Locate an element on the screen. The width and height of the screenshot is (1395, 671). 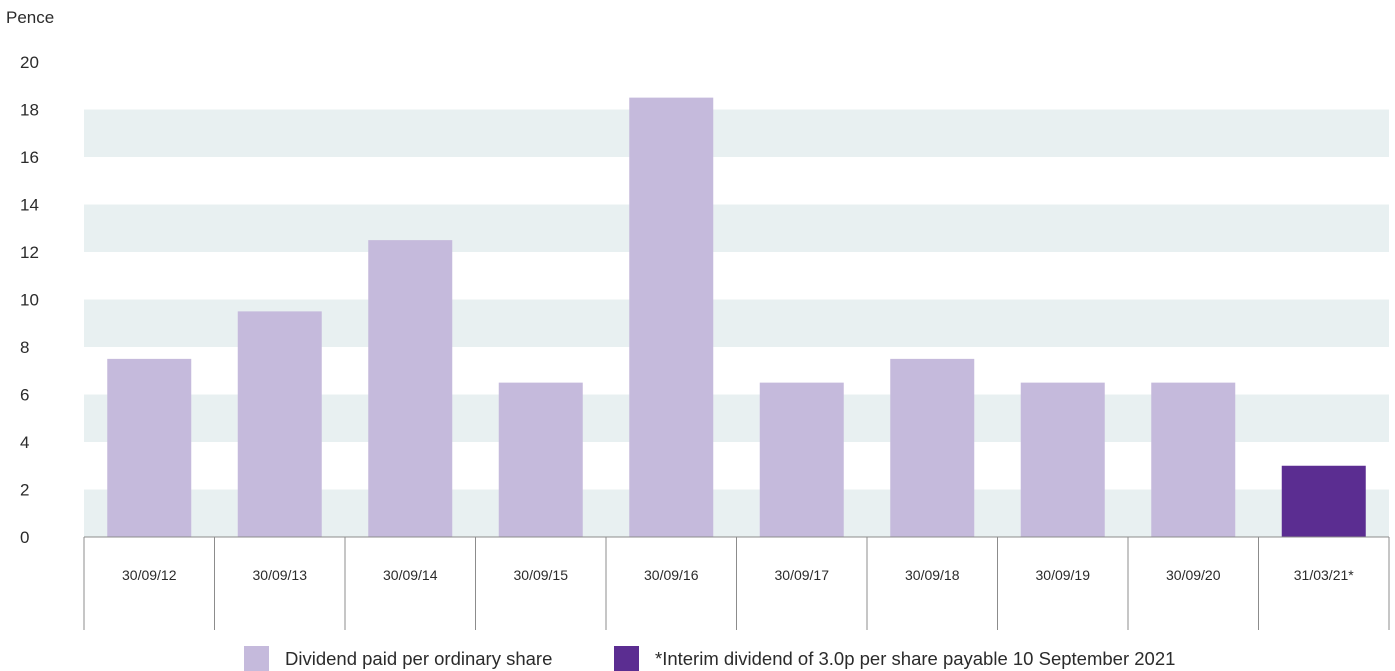
bar-30/09/13 is located at coordinates (280, 424).